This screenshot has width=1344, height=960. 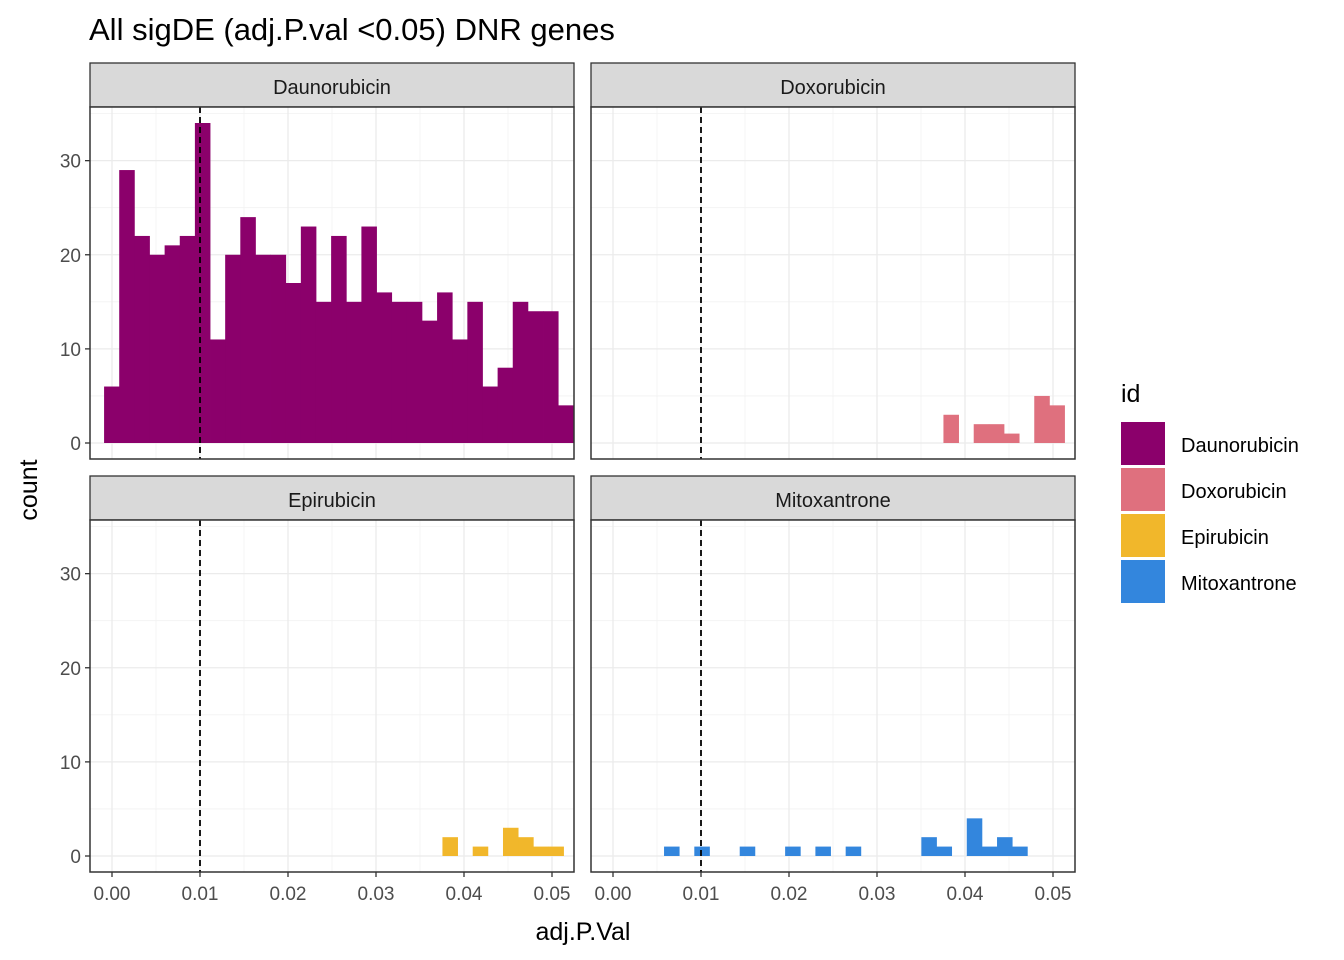 I want to click on panel-doxorubicin: Doxorubicin, so click(x=833, y=261).